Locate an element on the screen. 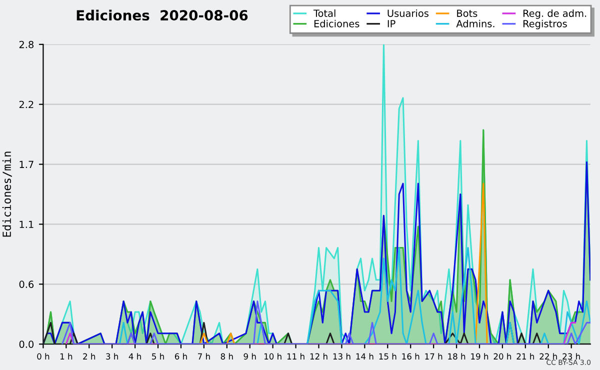  y-axis-title: Ediciones/min is located at coordinates (7, 194).